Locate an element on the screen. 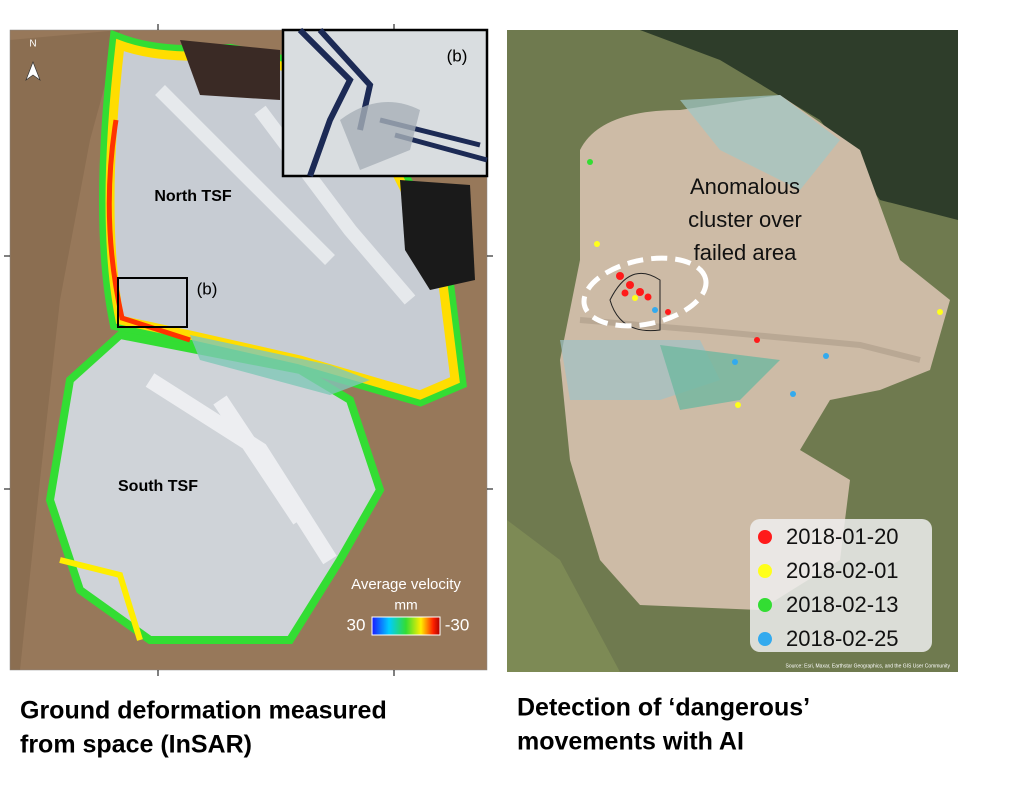 Image resolution: width=1014 pixels, height=789 pixels. detections is located at coordinates (765, 283).